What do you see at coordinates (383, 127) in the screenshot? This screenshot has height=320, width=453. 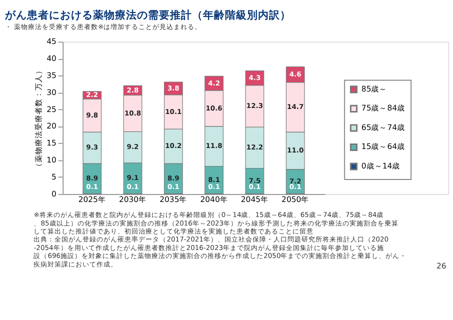 I see `legend-label: 65歳～74歳` at bounding box center [383, 127].